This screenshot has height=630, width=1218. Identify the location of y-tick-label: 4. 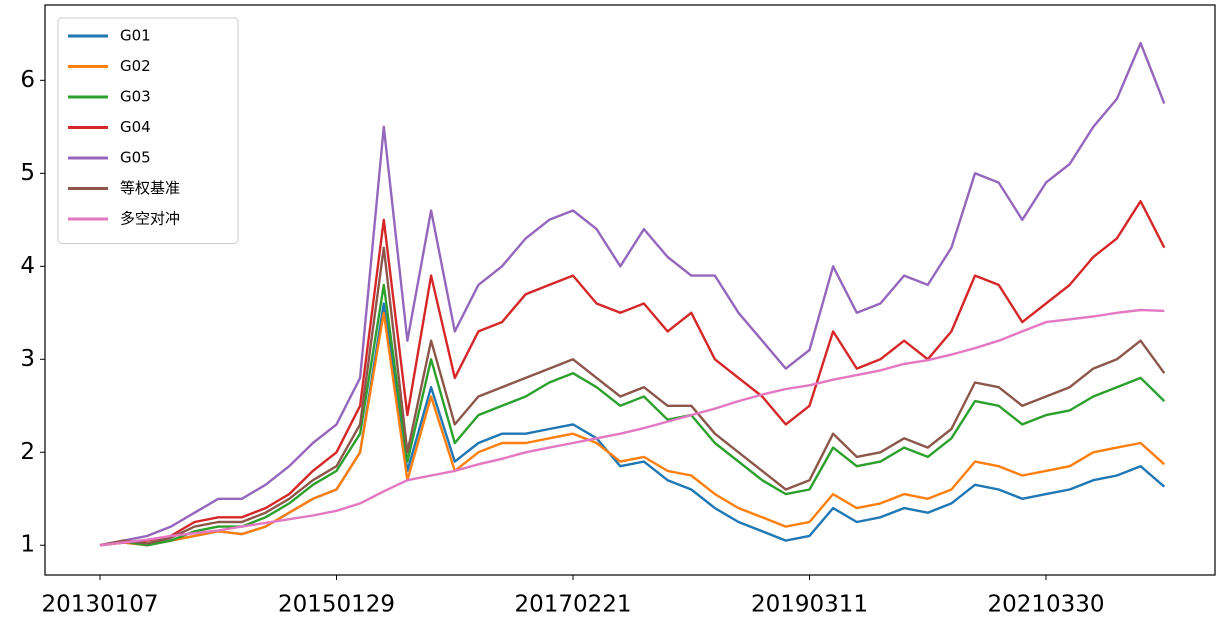
(27, 266).